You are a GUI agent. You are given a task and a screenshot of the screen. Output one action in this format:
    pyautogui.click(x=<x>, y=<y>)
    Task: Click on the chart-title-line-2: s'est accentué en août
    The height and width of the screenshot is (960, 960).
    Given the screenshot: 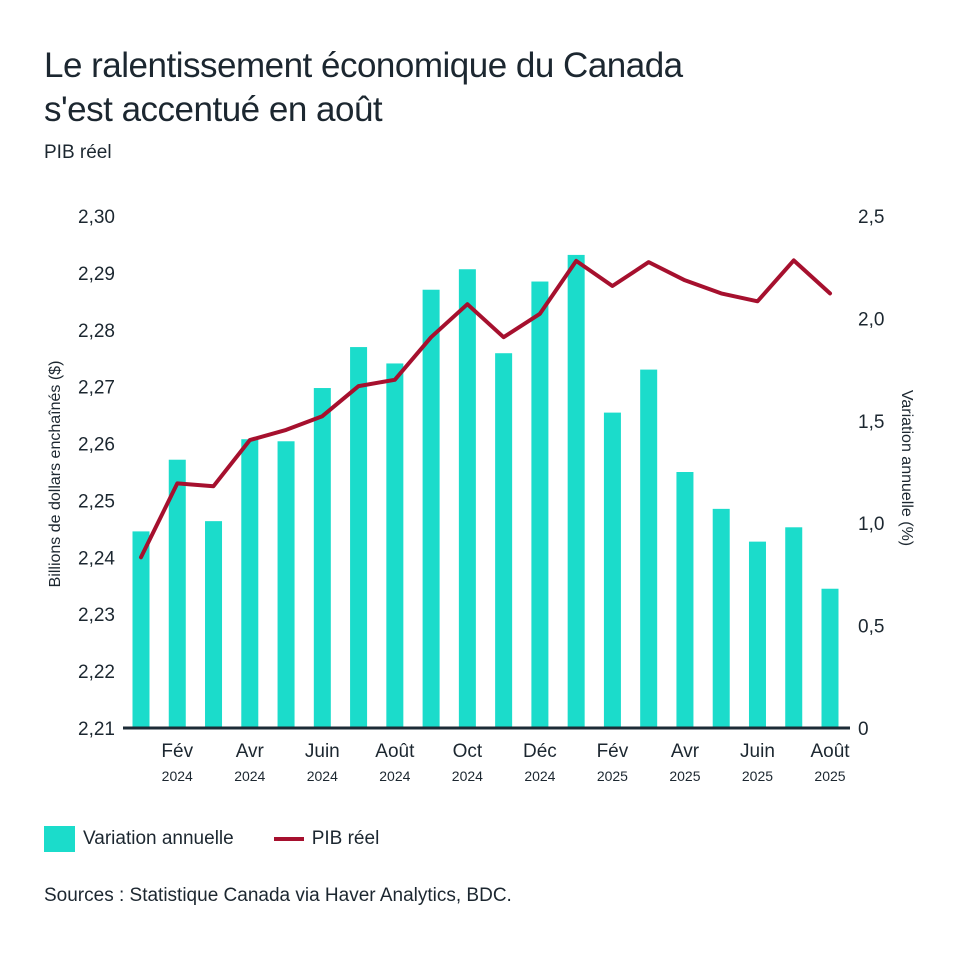 What is the action you would take?
    pyautogui.click(x=213, y=109)
    